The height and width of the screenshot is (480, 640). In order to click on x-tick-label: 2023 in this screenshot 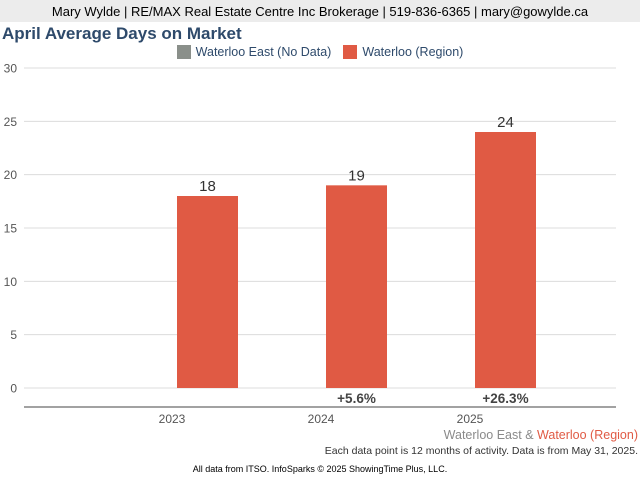, I will do `click(172, 419)`.